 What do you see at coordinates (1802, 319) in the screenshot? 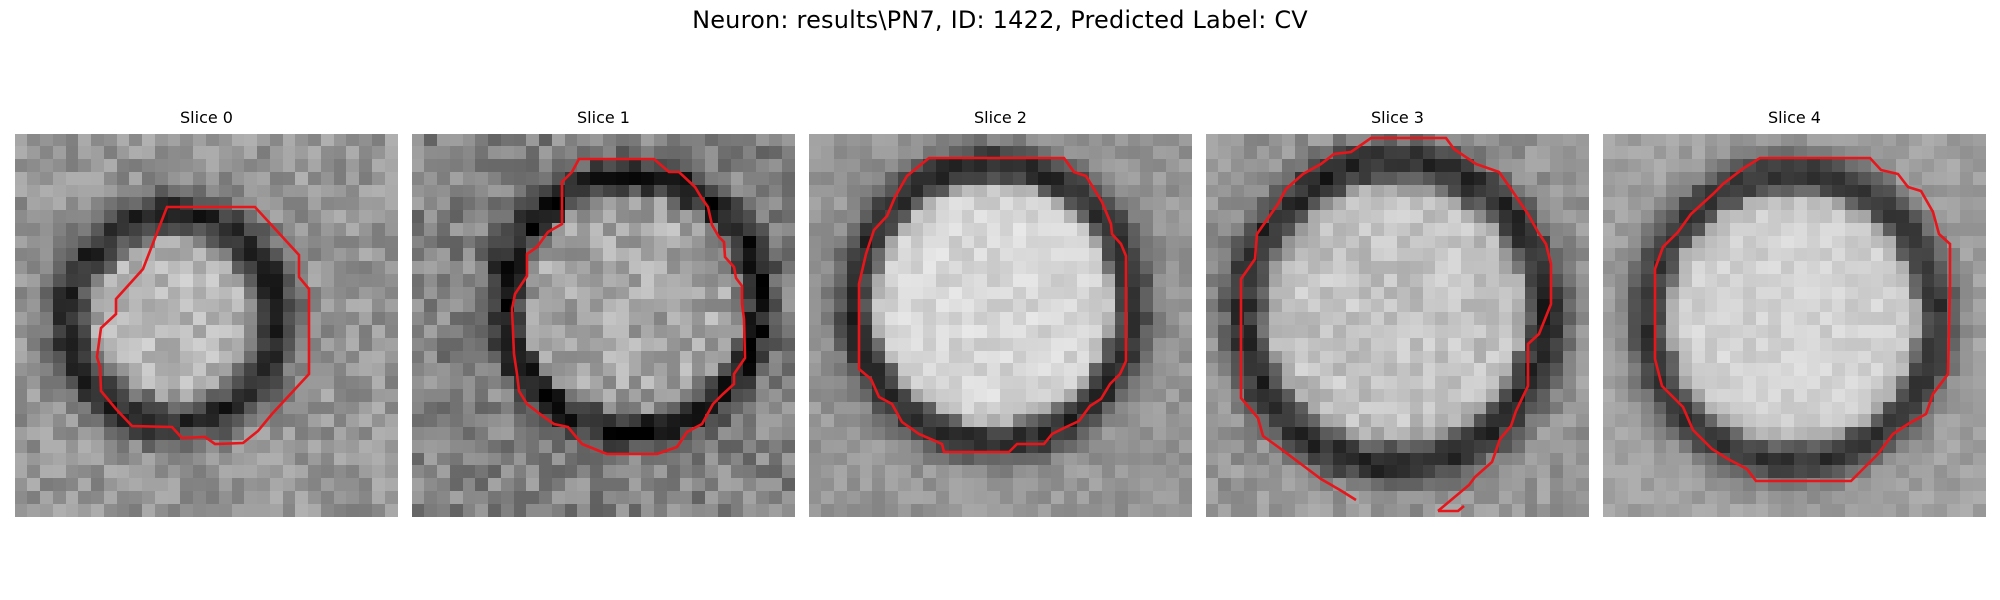
I see `slice-4-contour` at bounding box center [1802, 319].